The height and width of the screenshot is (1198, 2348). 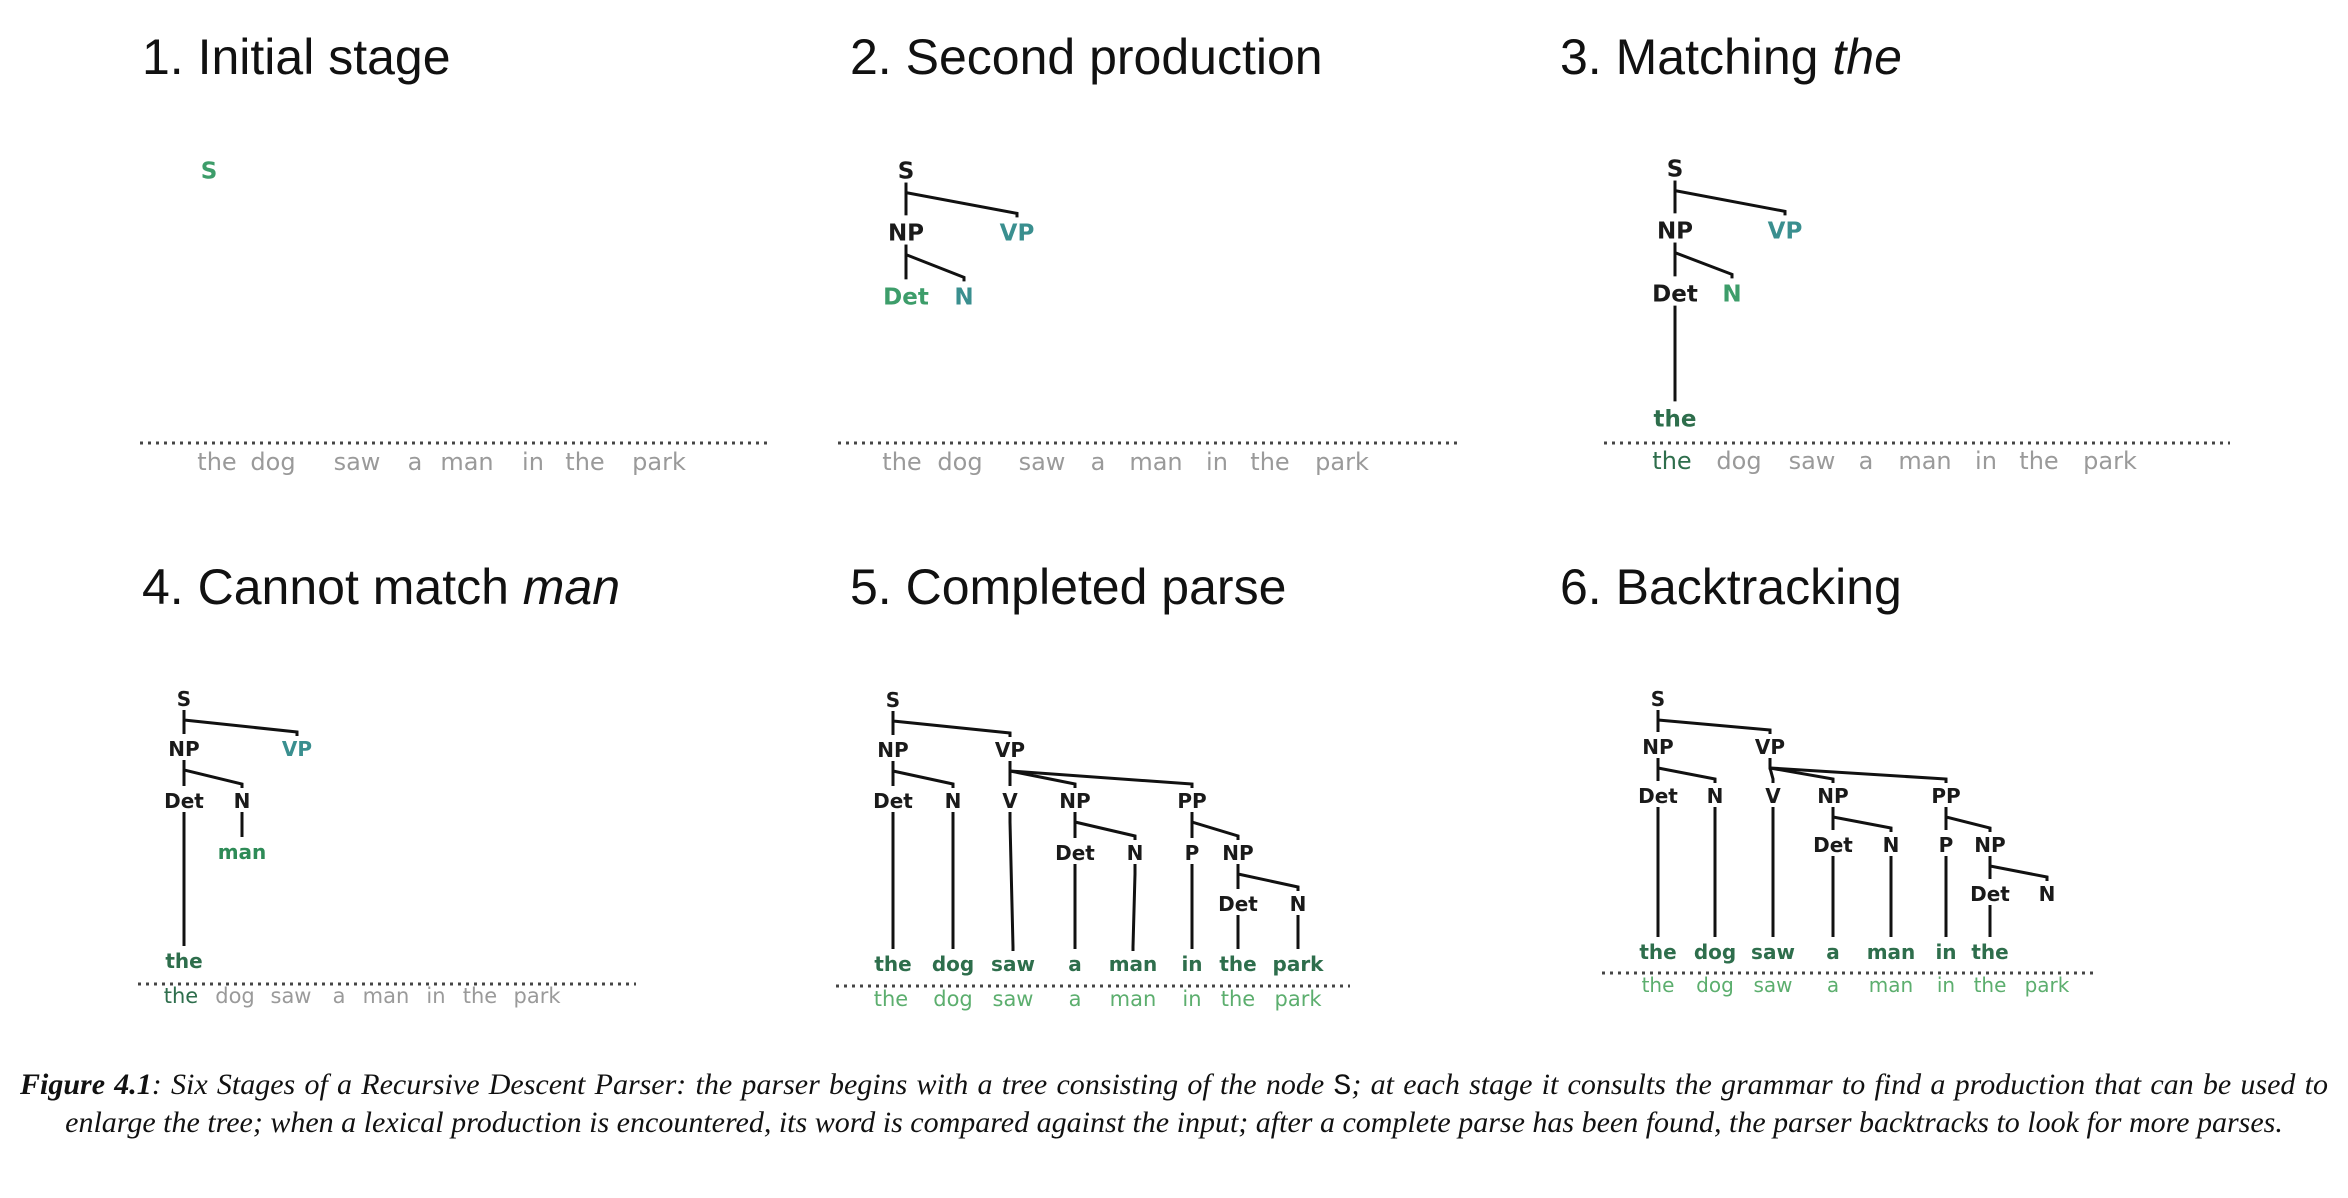 I want to click on tree-leaf-word: park, so click(x=1299, y=964).